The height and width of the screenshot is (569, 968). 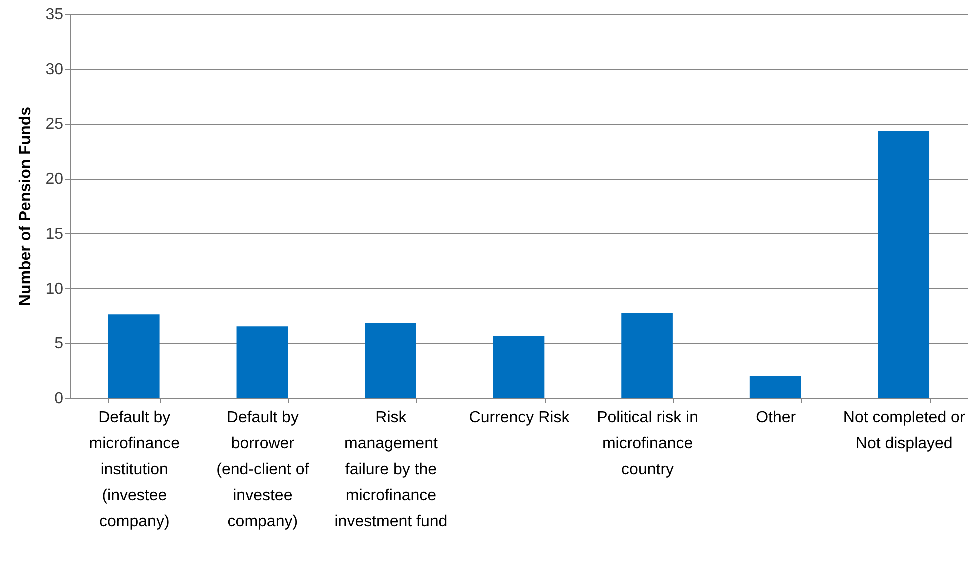 I want to click on y-tick-label: 15, so click(x=55, y=234).